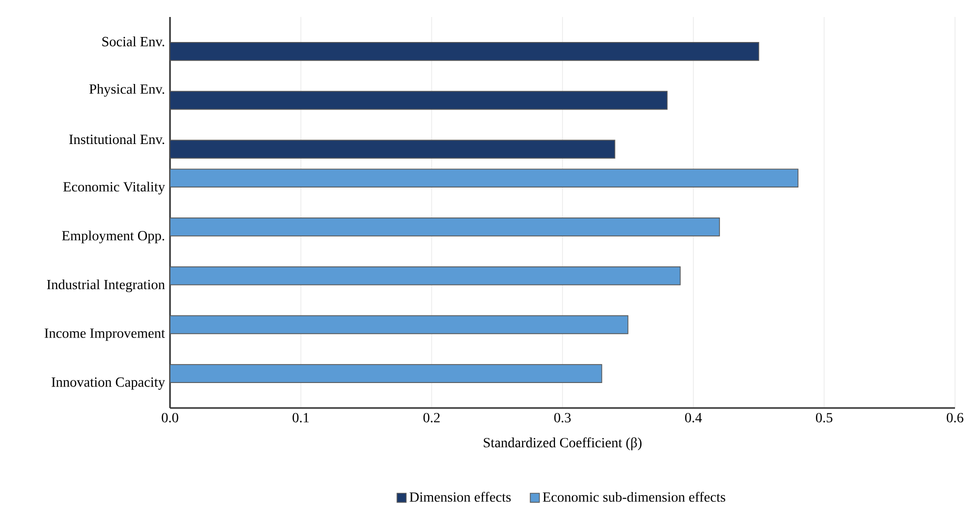 This screenshot has width=967, height=508. What do you see at coordinates (300, 417) in the screenshot?
I see `x-tick-label: 0.1` at bounding box center [300, 417].